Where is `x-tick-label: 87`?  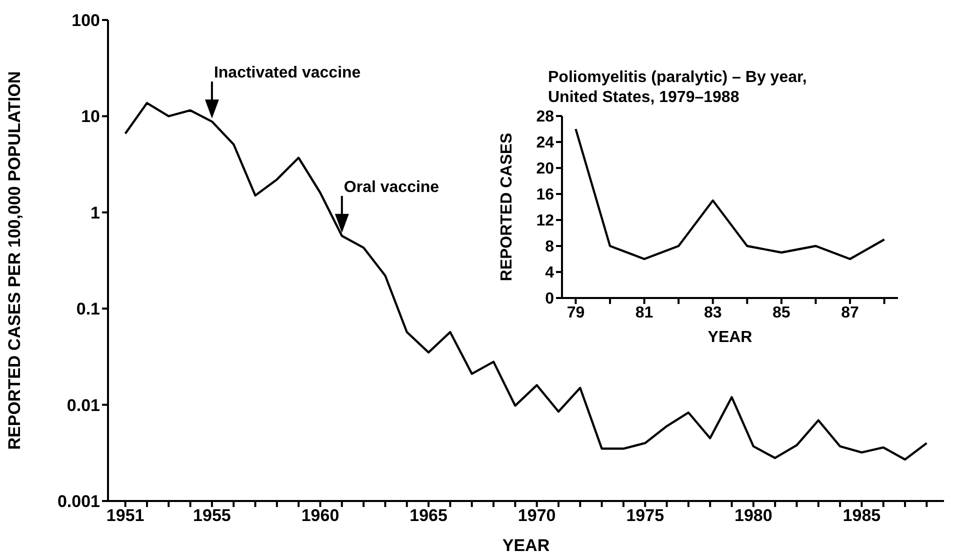 x-tick-label: 87 is located at coordinates (850, 313).